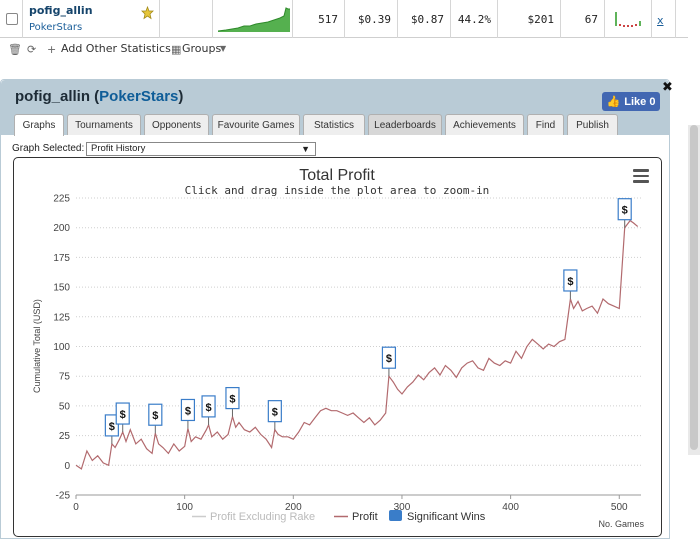 This screenshot has width=700, height=540. Describe the element at coordinates (15, 49) in the screenshot. I see `trash-icon: 🗑` at that location.